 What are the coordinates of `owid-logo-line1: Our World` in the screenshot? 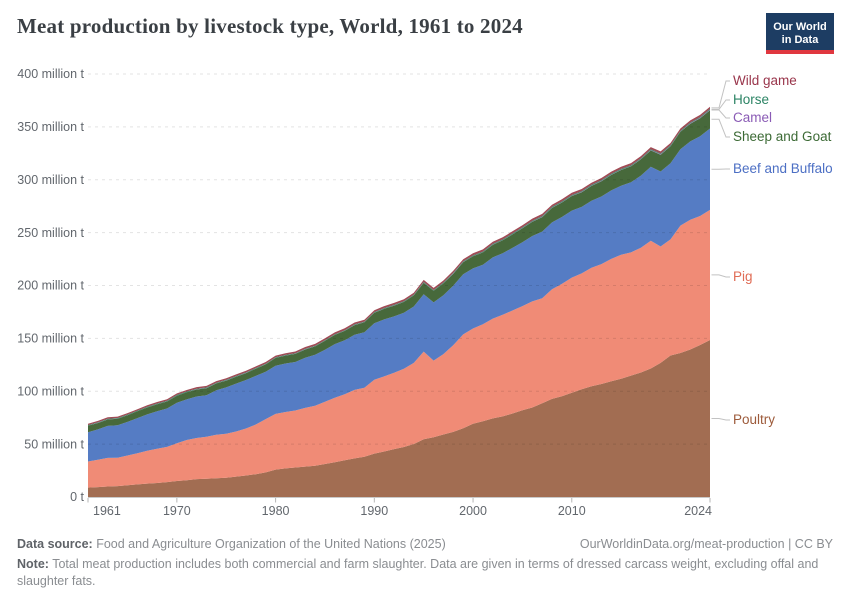 It's located at (800, 26).